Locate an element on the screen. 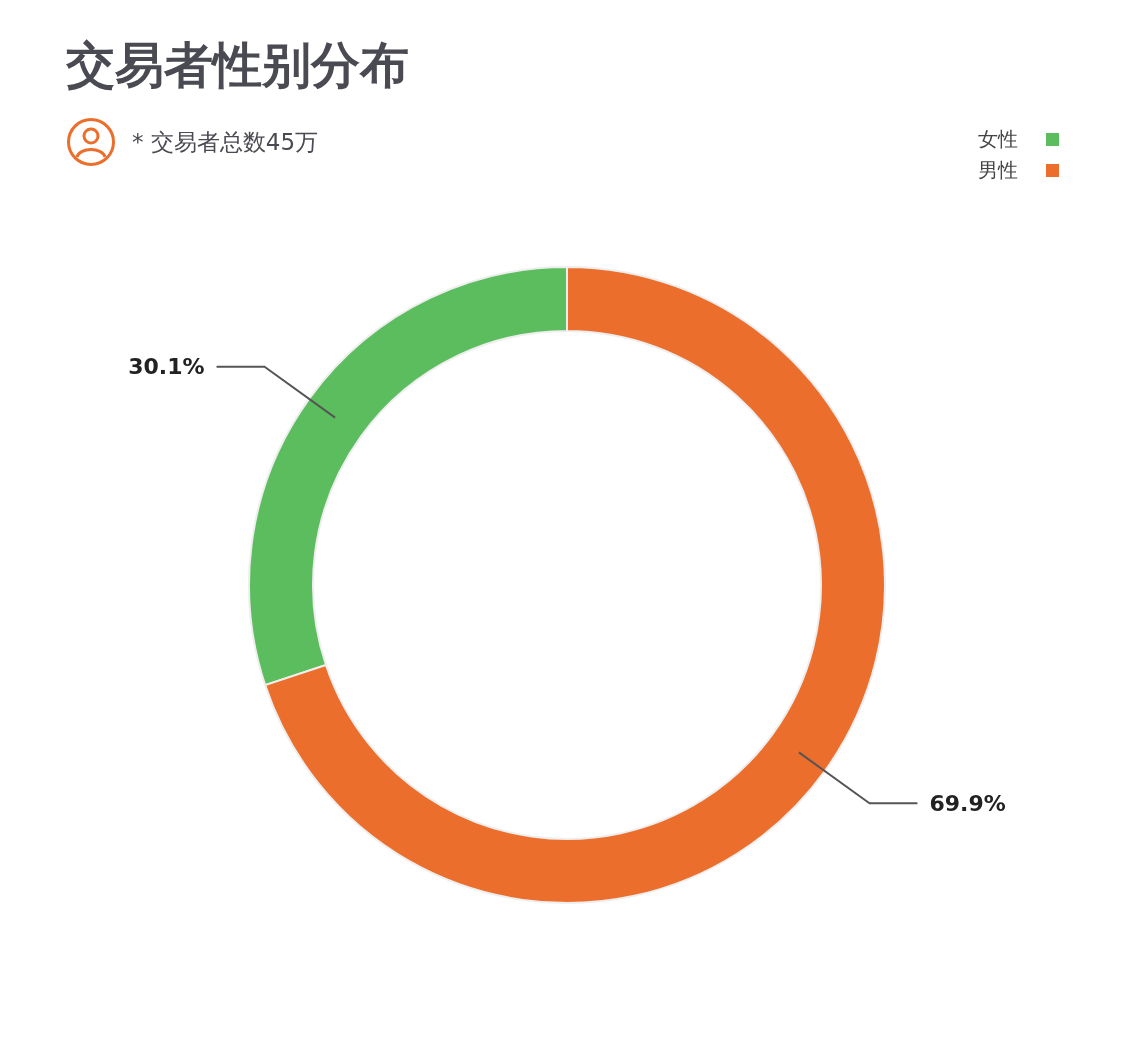 Image resolution: width=1125 pixels, height=1040 pixels. data-label: 30.1% is located at coordinates (166, 367).